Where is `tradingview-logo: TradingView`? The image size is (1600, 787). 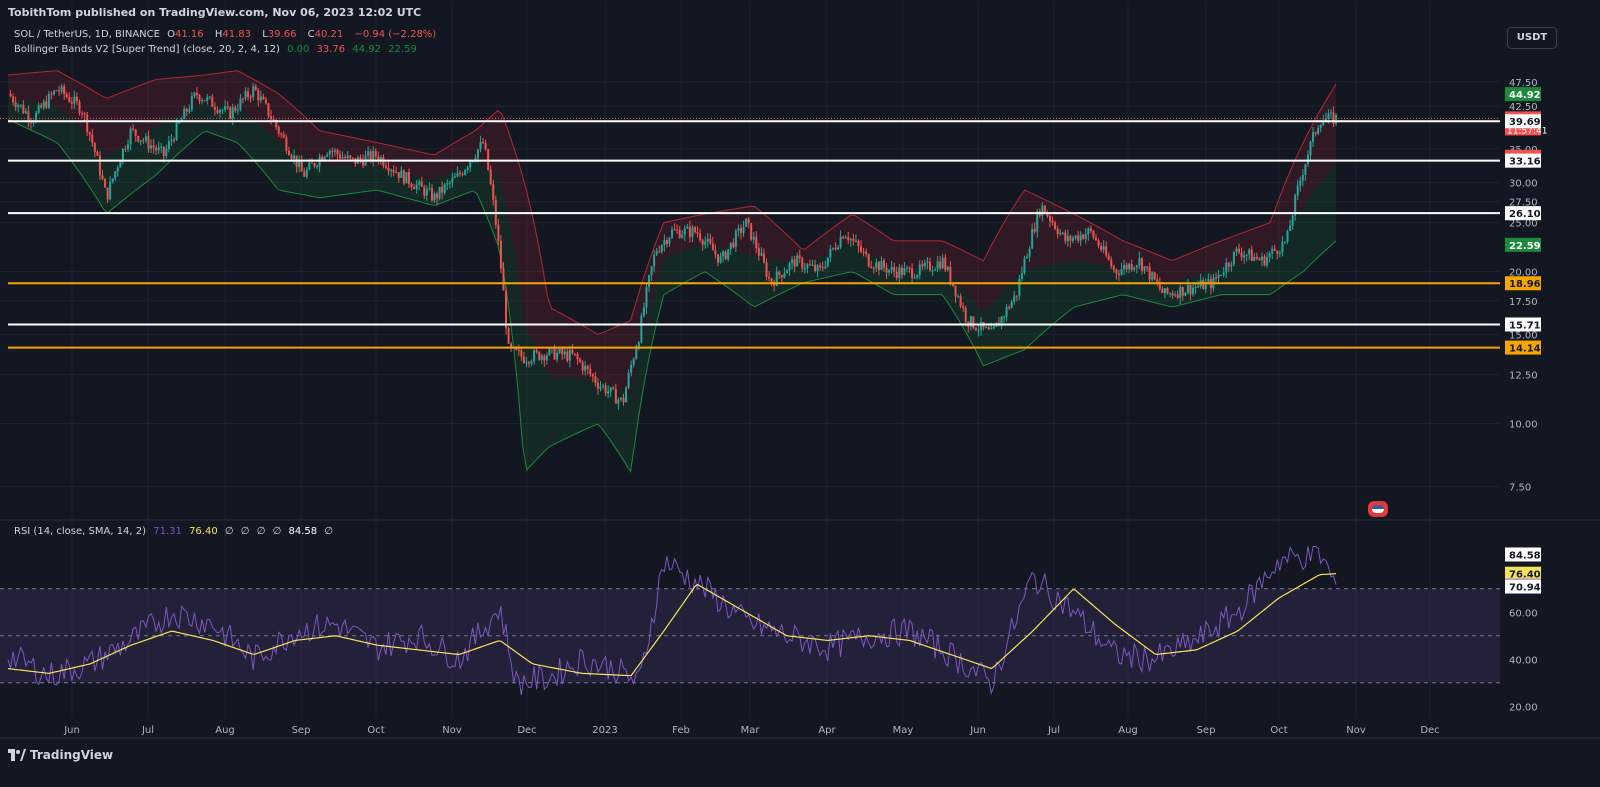 tradingview-logo: TradingView is located at coordinates (60, 755).